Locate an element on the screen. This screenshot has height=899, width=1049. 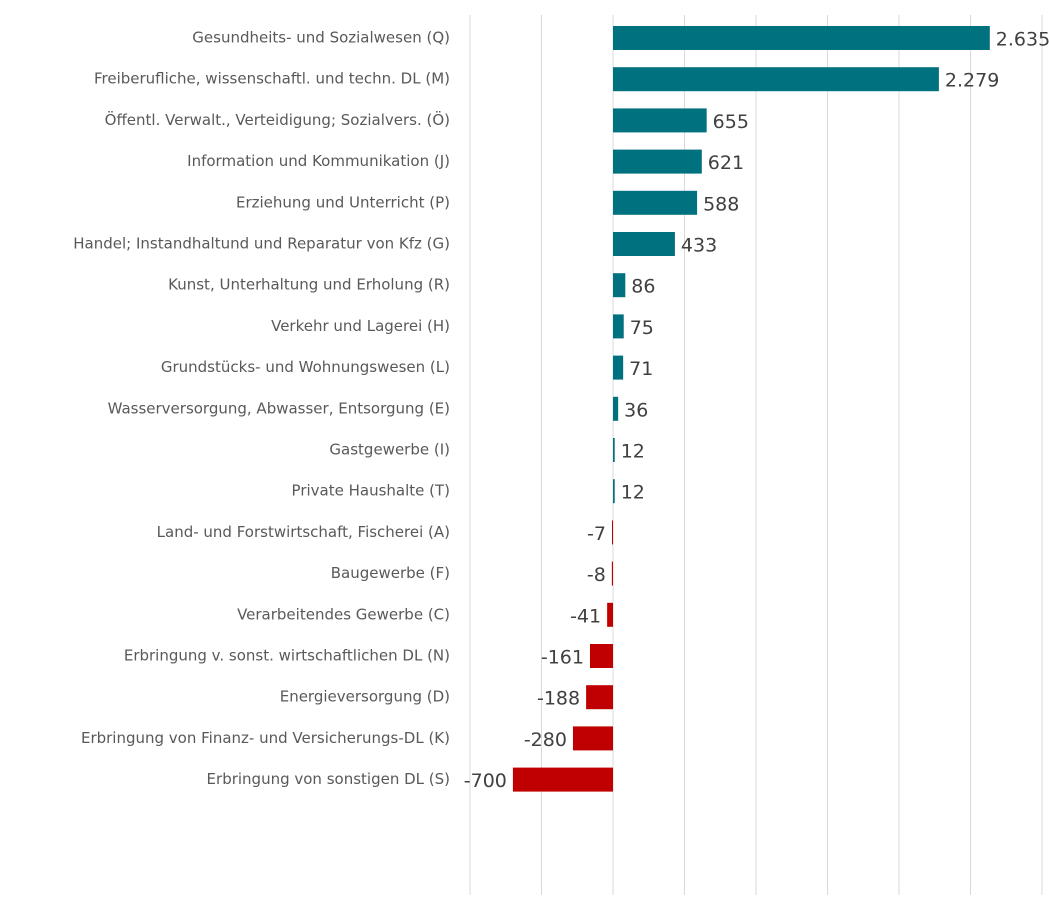
category-label: Erbringung von sonstigen DL (S) is located at coordinates (328, 779).